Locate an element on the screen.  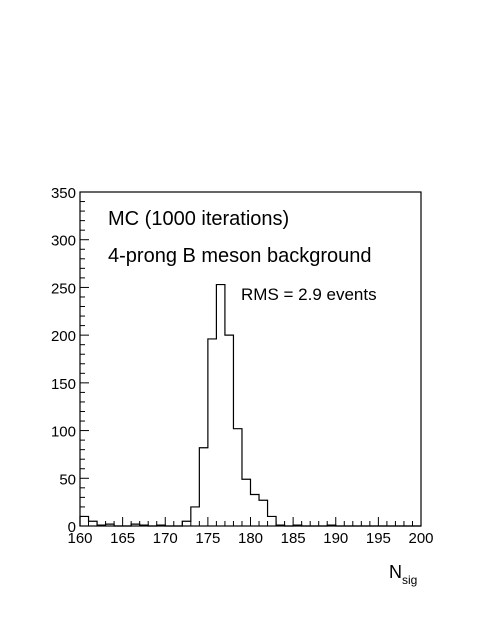
x-tick-label: 185 is located at coordinates (293, 538).